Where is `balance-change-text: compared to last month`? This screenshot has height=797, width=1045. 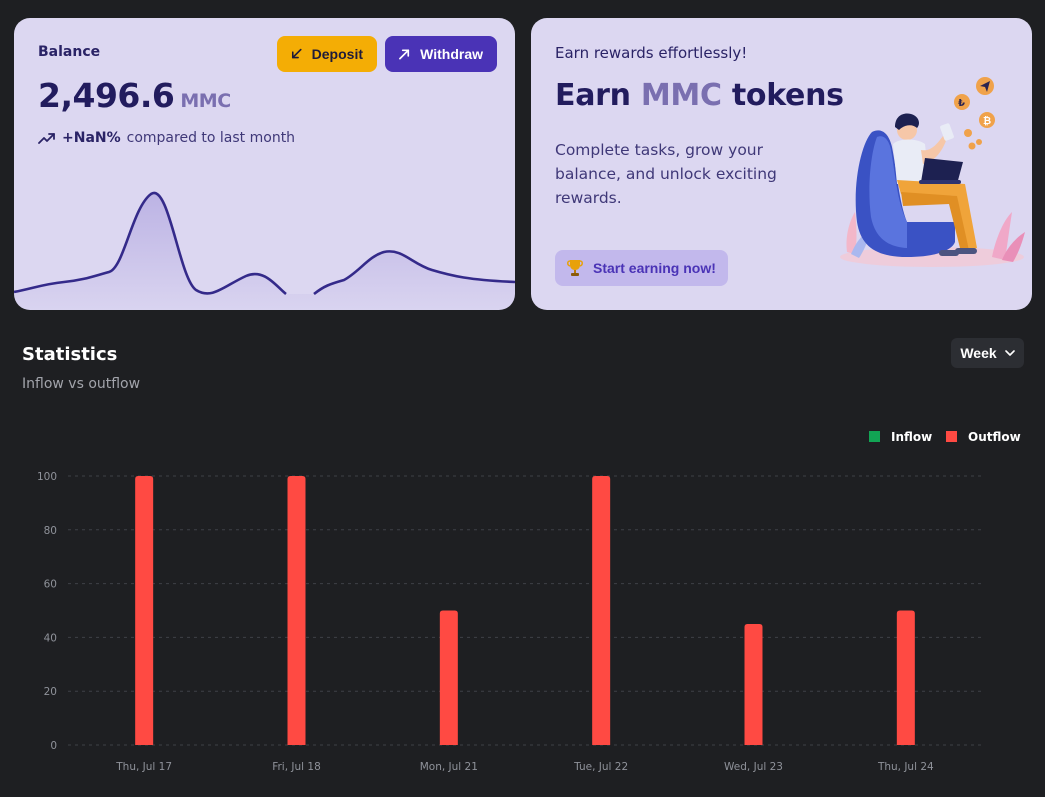 balance-change-text: compared to last month is located at coordinates (211, 138).